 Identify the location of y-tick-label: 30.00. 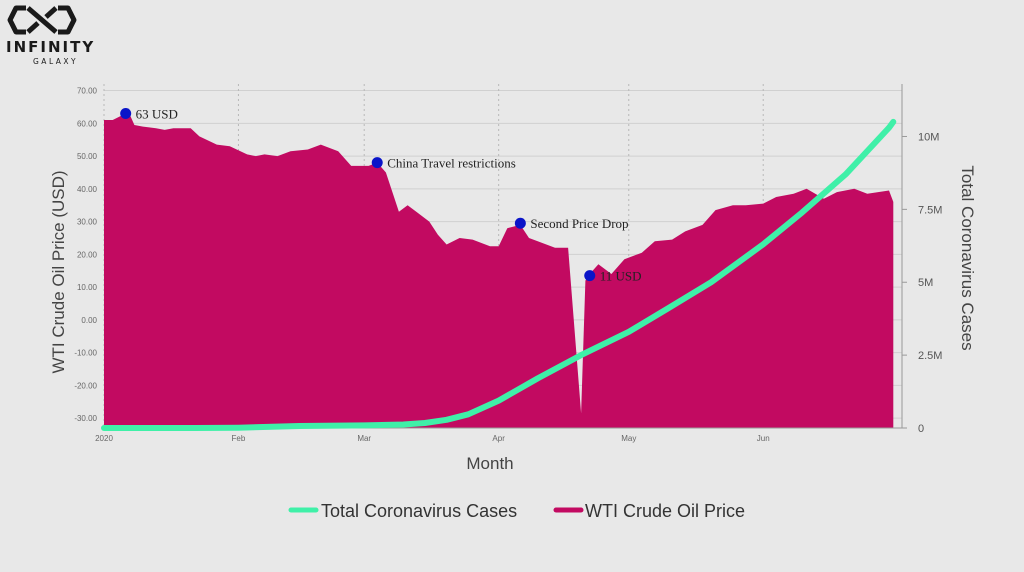
(87, 222).